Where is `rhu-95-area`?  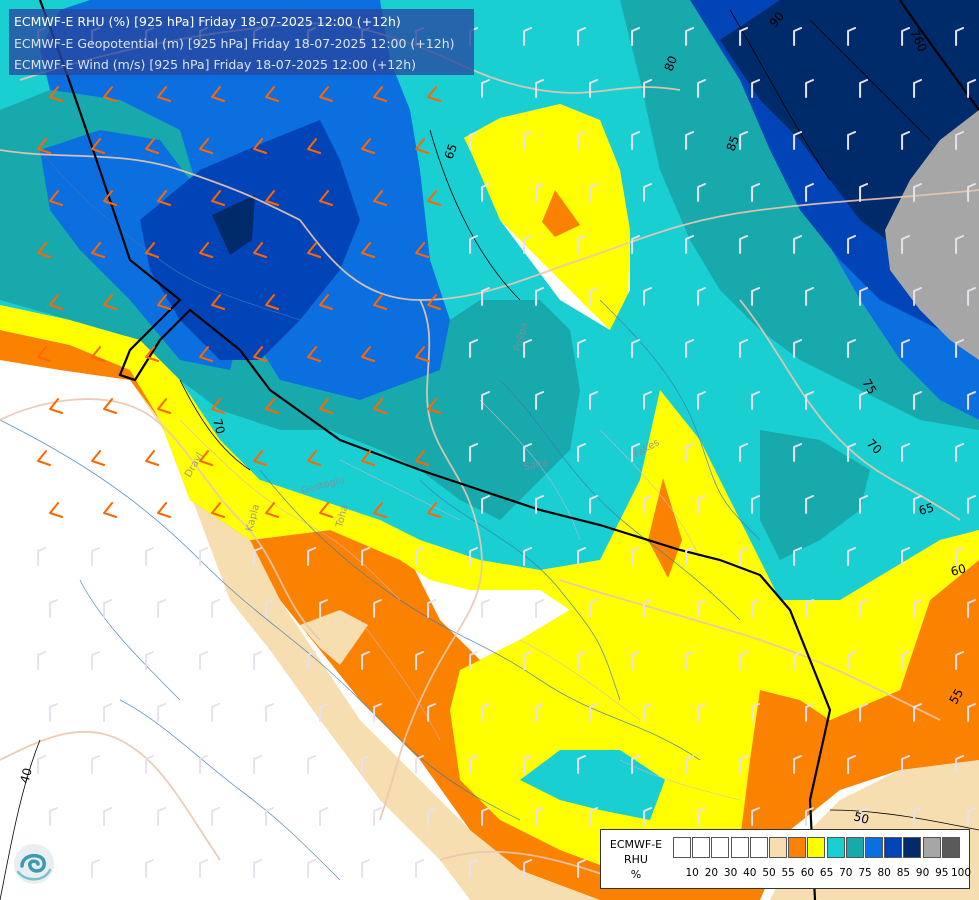 rhu-95-area is located at coordinates (932, 235).